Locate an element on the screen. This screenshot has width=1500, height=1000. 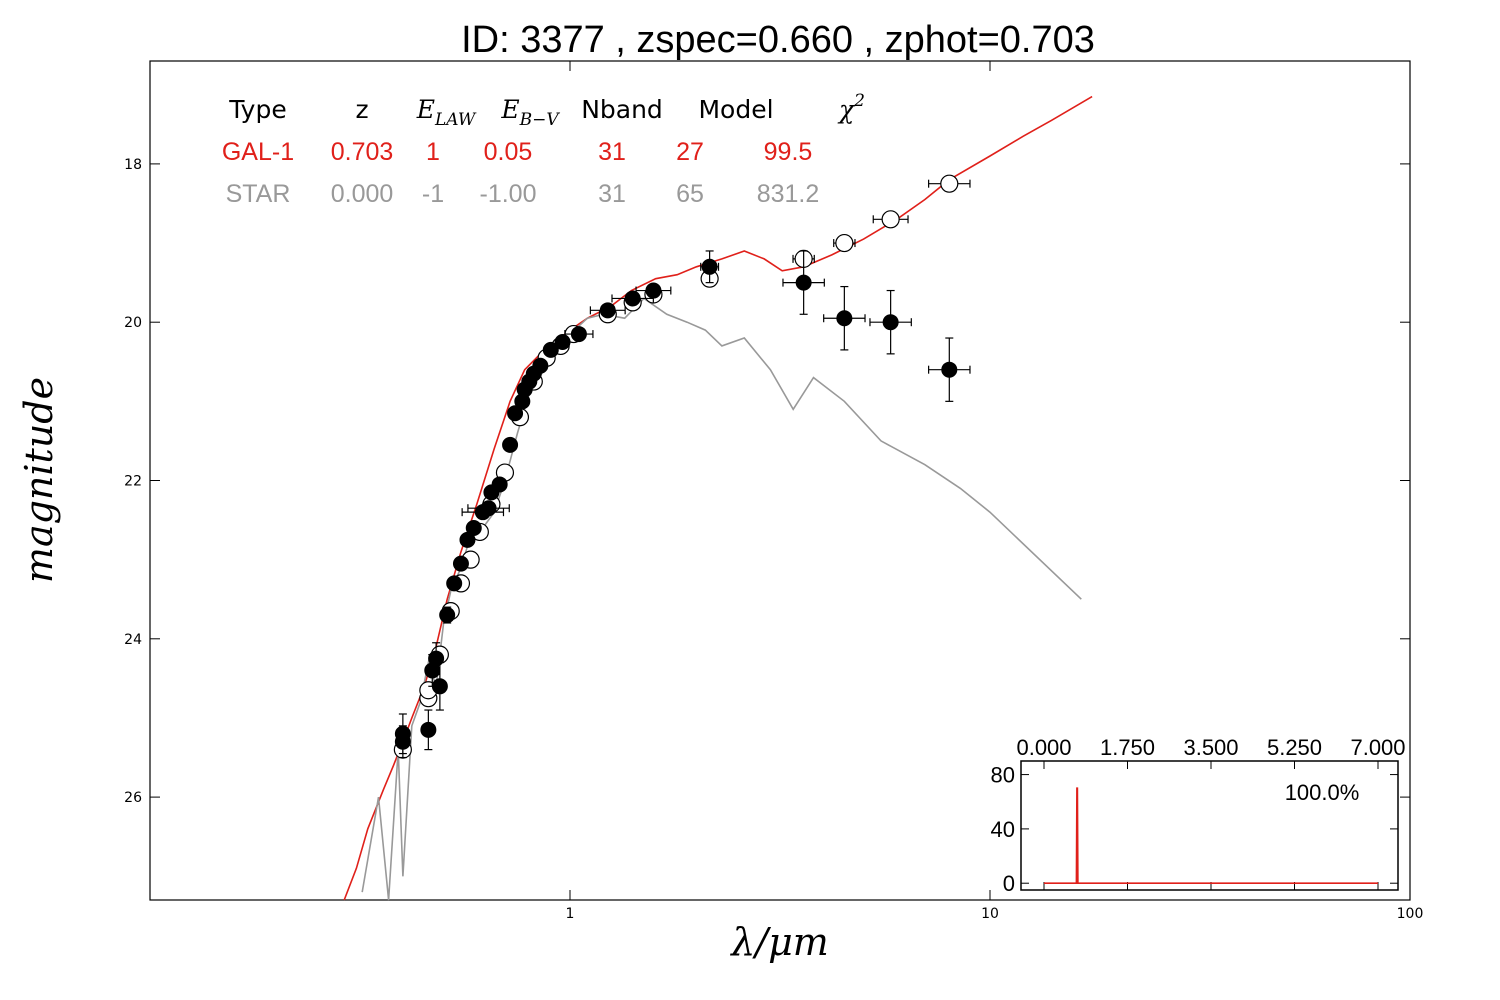
redshift-pdf-inset: 0.000 1.750 3.500 5.250 7.000 0 40 80 100.0% is located at coordinates (1198, 815).